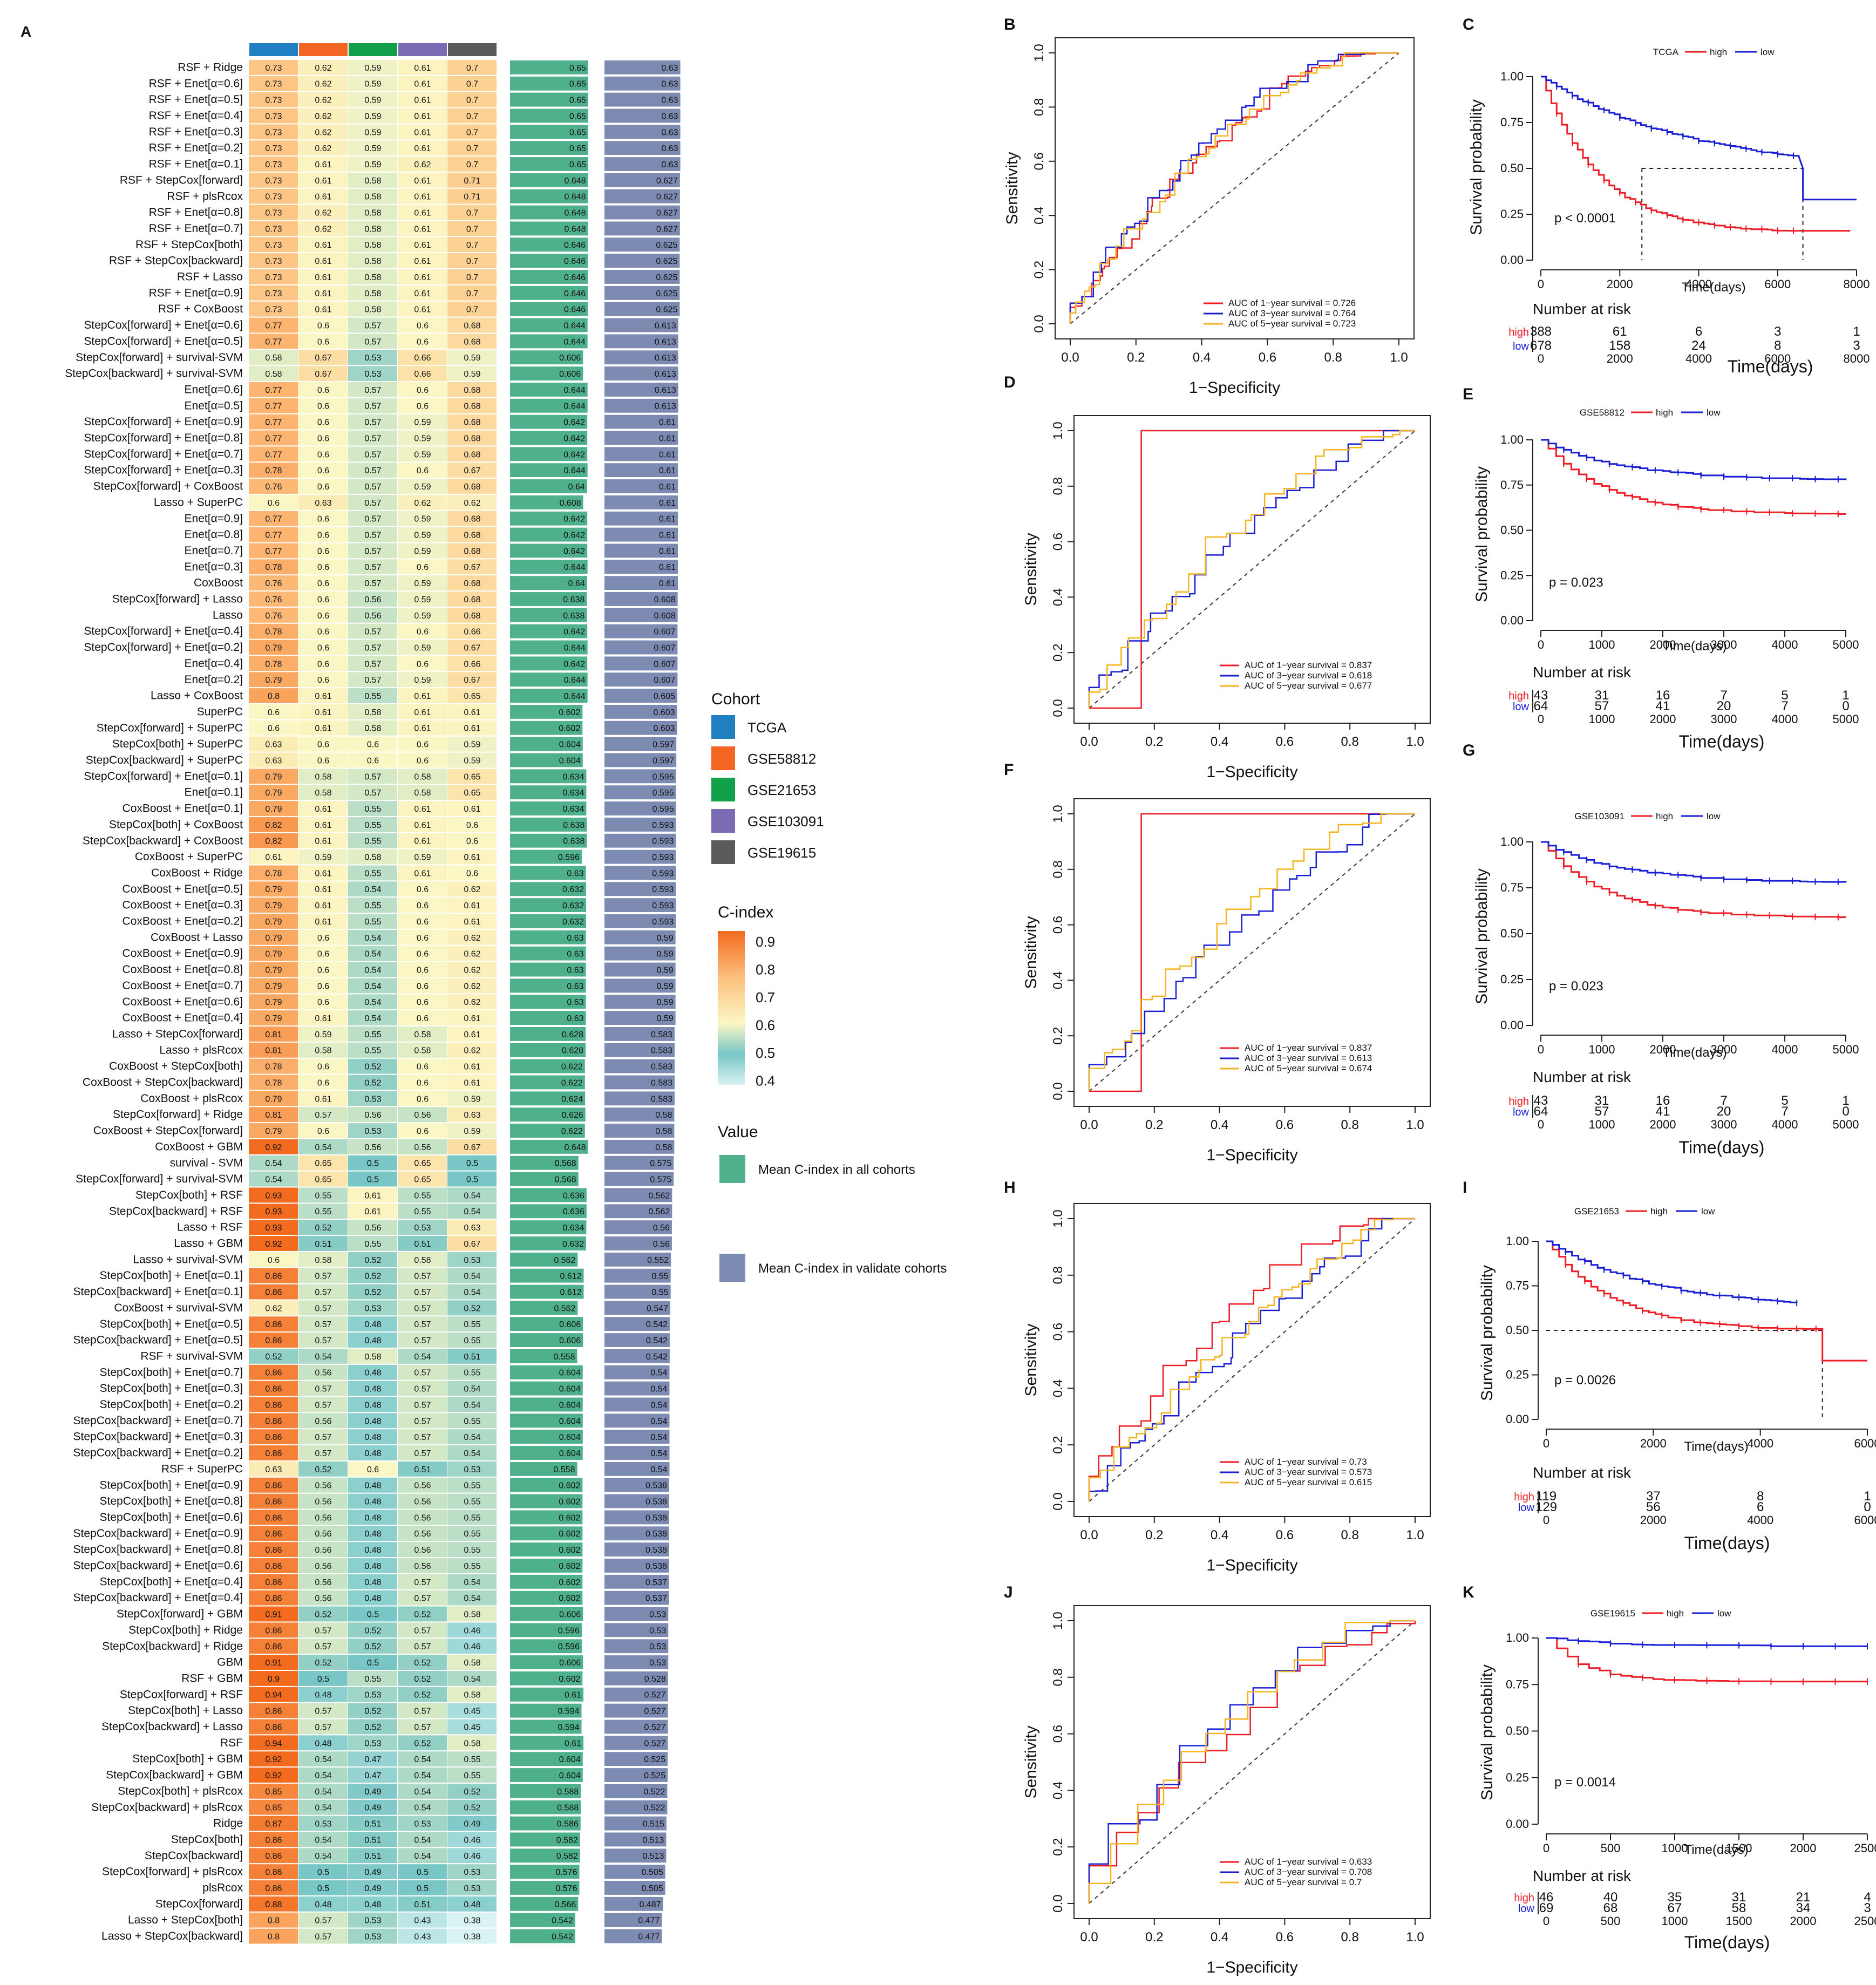 The height and width of the screenshot is (1985, 1876). What do you see at coordinates (1611, 1848) in the screenshot?
I see `km-x-tick-label: 500` at bounding box center [1611, 1848].